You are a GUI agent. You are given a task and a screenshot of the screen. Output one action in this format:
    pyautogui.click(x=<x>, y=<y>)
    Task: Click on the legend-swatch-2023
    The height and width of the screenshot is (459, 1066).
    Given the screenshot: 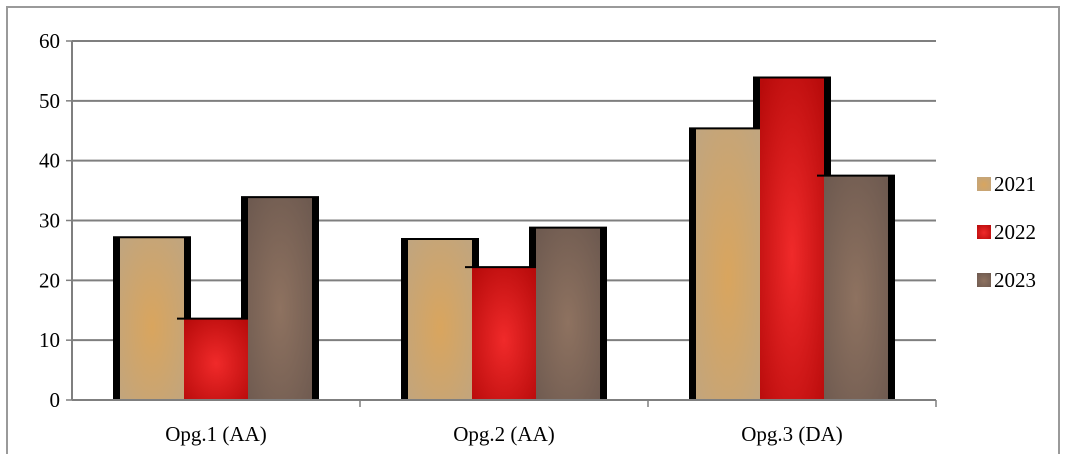 What is the action you would take?
    pyautogui.click(x=984, y=280)
    